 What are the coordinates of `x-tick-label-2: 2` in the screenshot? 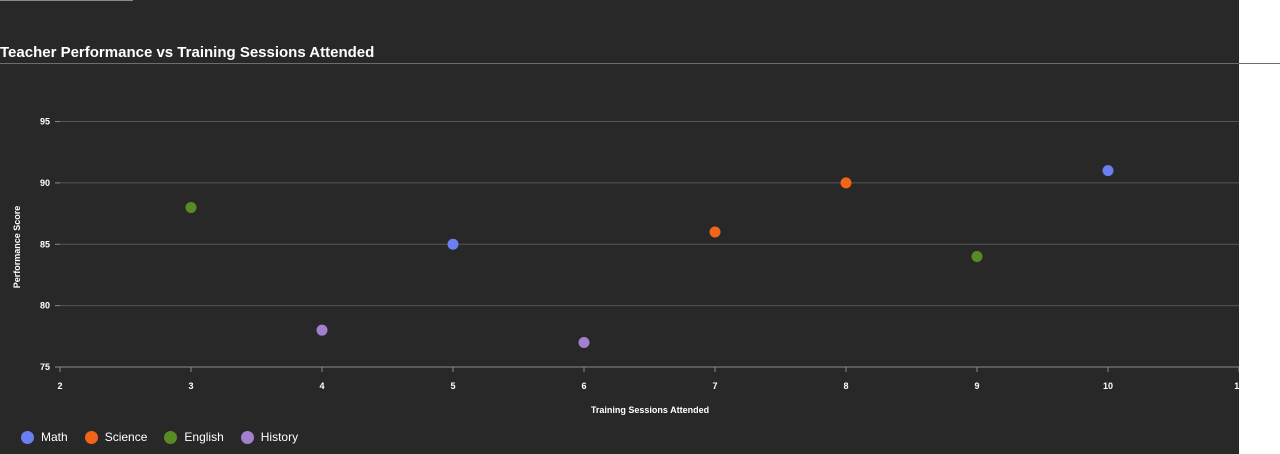 It's located at (59, 386).